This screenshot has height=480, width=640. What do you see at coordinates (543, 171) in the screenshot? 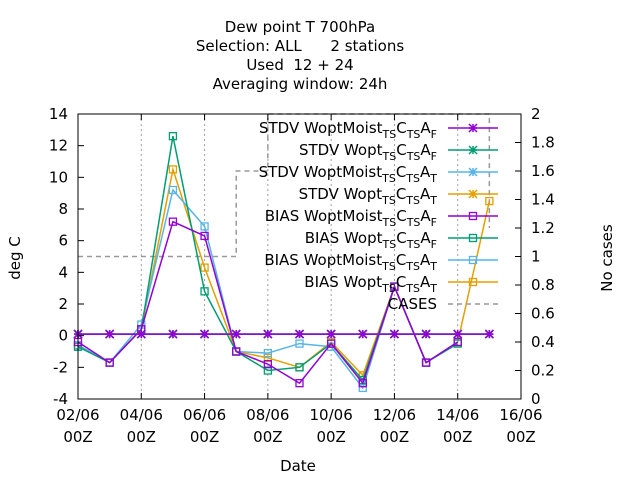
I see `y2-tick-label: 1.6` at bounding box center [543, 171].